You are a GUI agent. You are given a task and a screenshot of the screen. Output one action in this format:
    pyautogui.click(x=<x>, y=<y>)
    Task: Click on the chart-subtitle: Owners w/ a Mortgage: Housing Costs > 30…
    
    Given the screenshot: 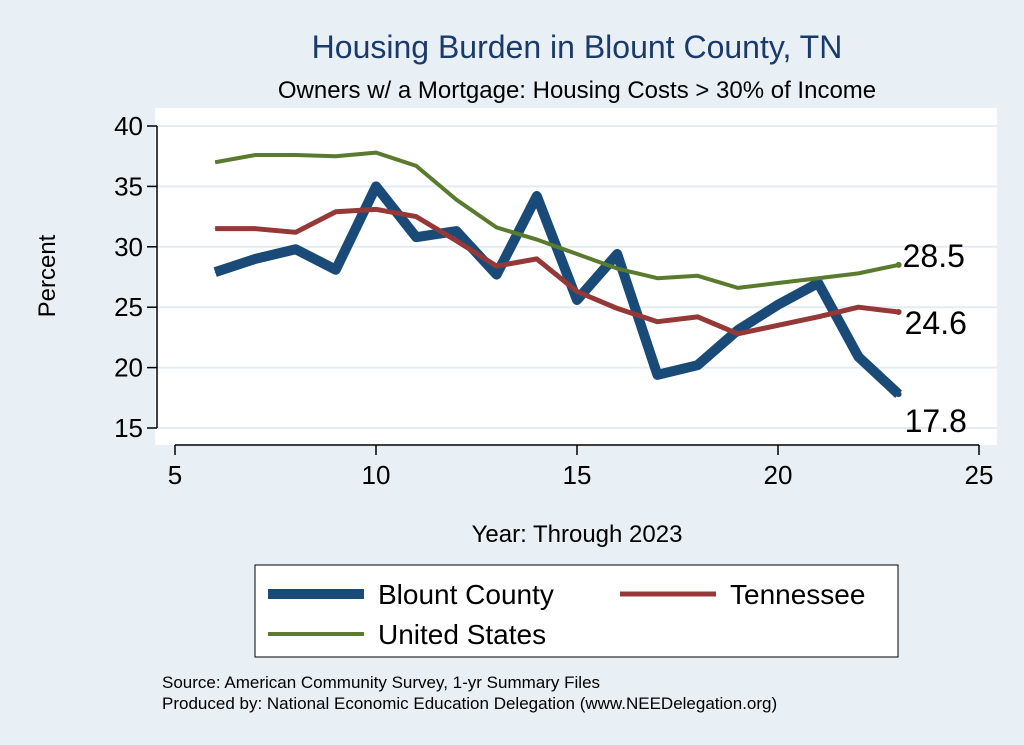 What is the action you would take?
    pyautogui.click(x=577, y=90)
    